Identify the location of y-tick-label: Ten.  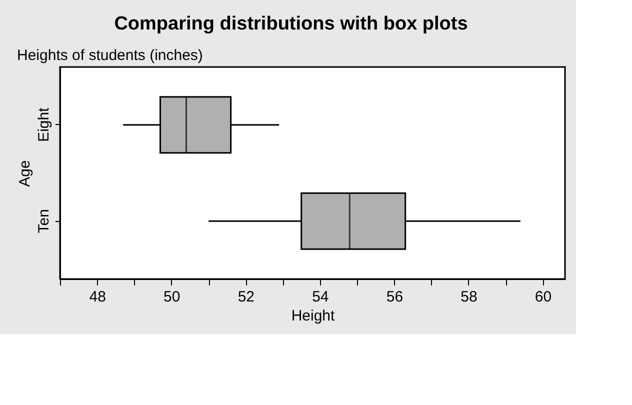
(44, 221).